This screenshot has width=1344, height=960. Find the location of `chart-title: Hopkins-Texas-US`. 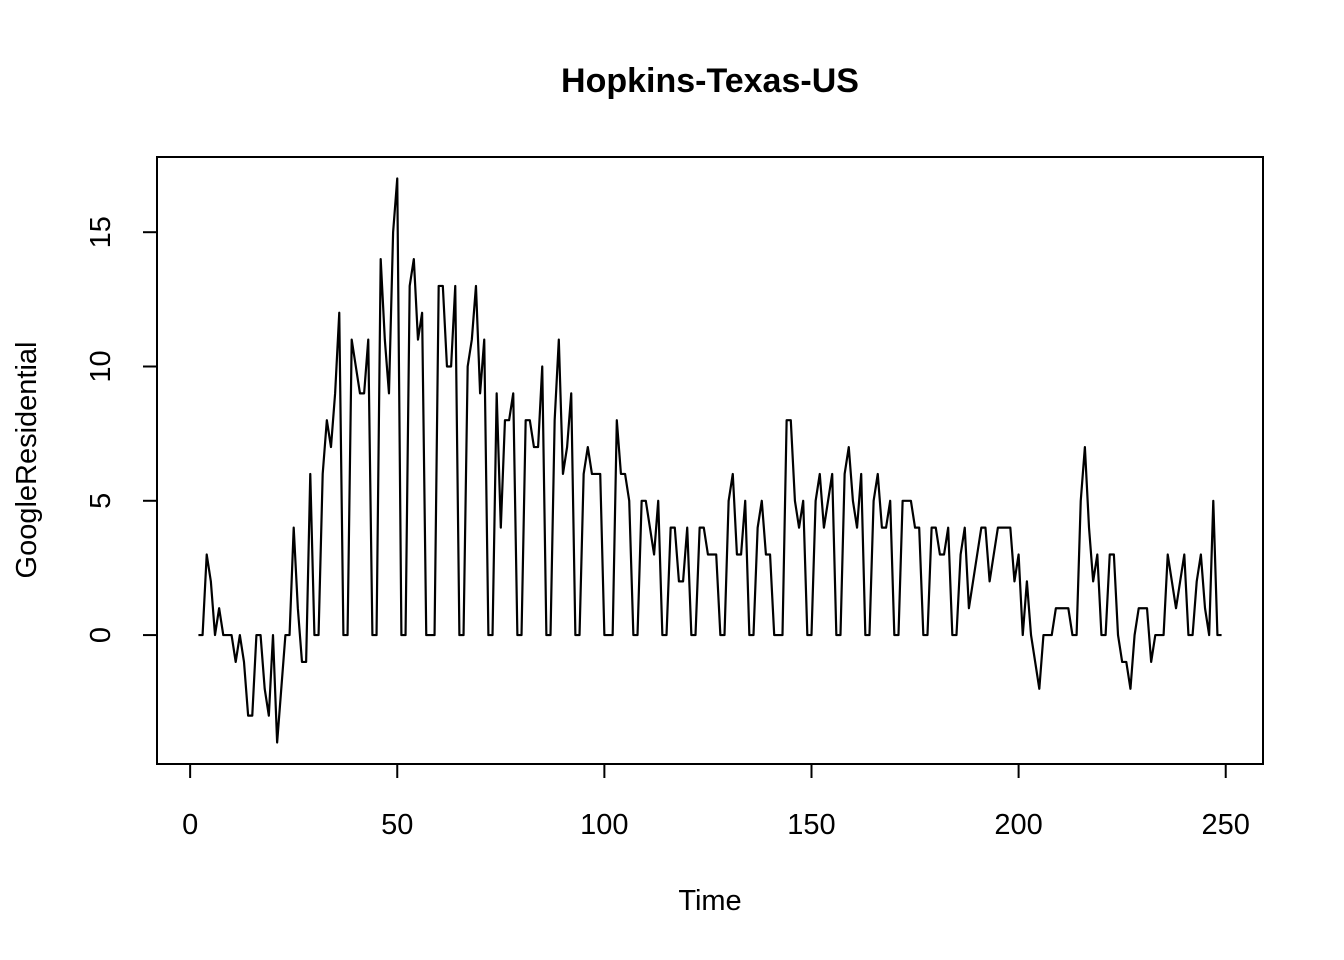

chart-title: Hopkins-Texas-US is located at coordinates (710, 81).